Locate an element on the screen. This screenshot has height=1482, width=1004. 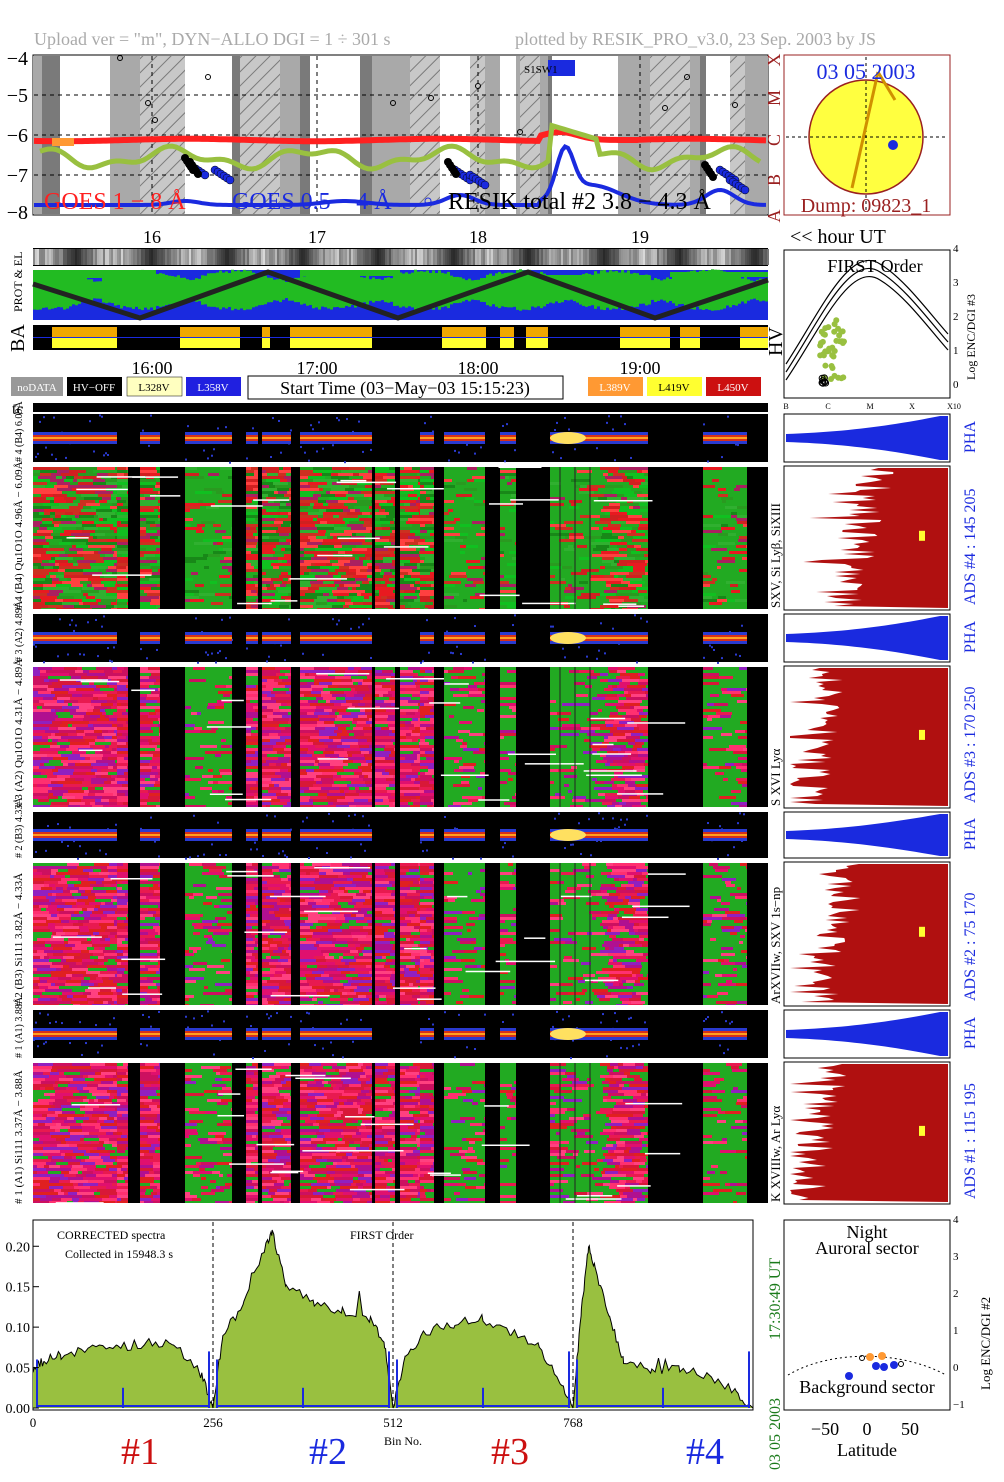
goes-class-label: M is located at coordinates (774, 98).